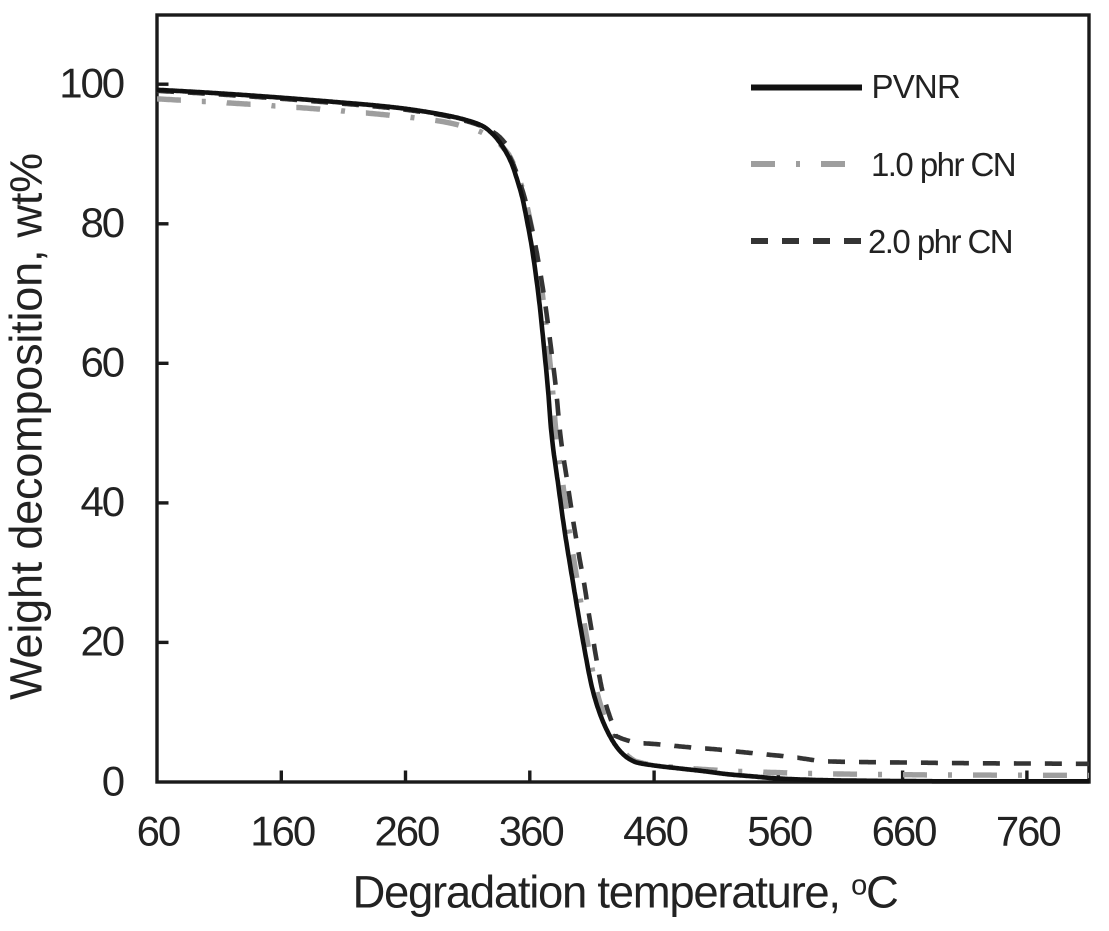  Describe the element at coordinates (407, 831) in the screenshot. I see `svg-text: 260` at that location.